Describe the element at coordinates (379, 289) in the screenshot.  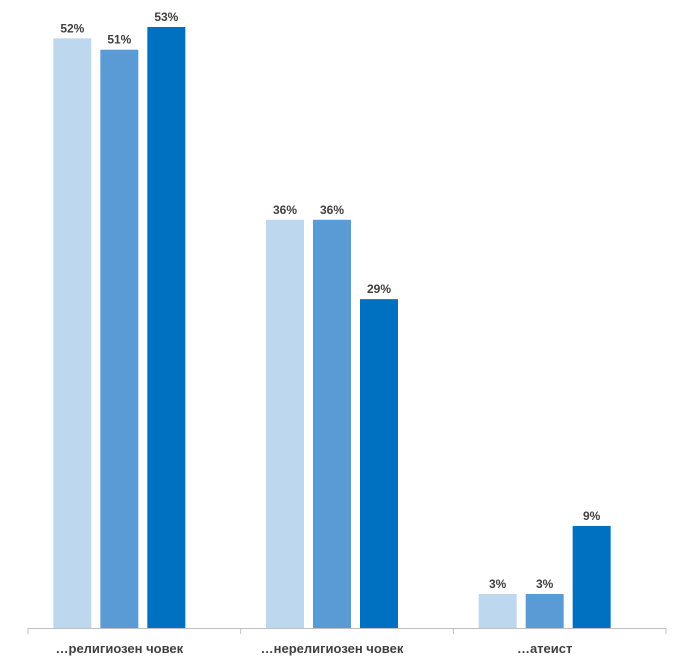
I see `data-label-2-3: 29%` at that location.